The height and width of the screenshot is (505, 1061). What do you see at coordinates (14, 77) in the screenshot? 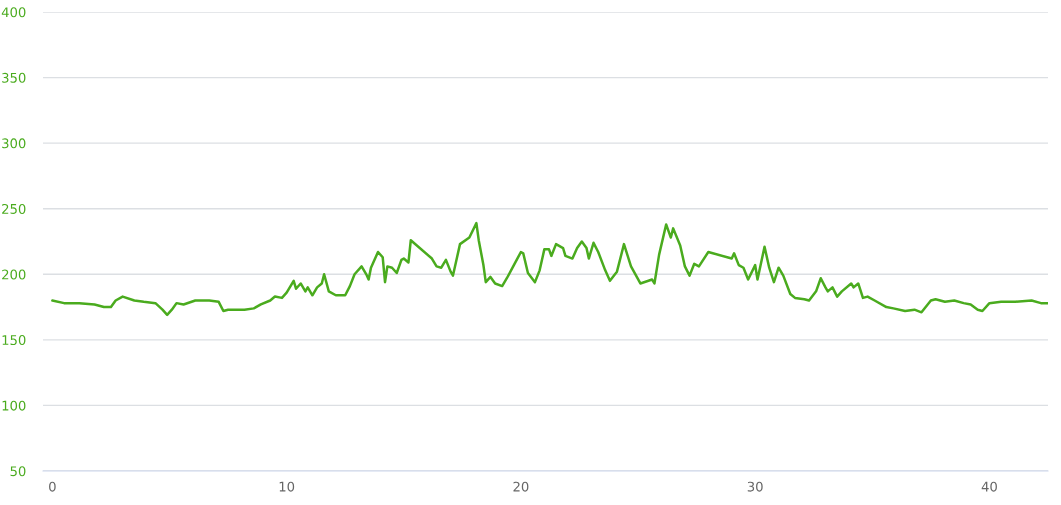
I see `y-tick-label: 350` at bounding box center [14, 77].